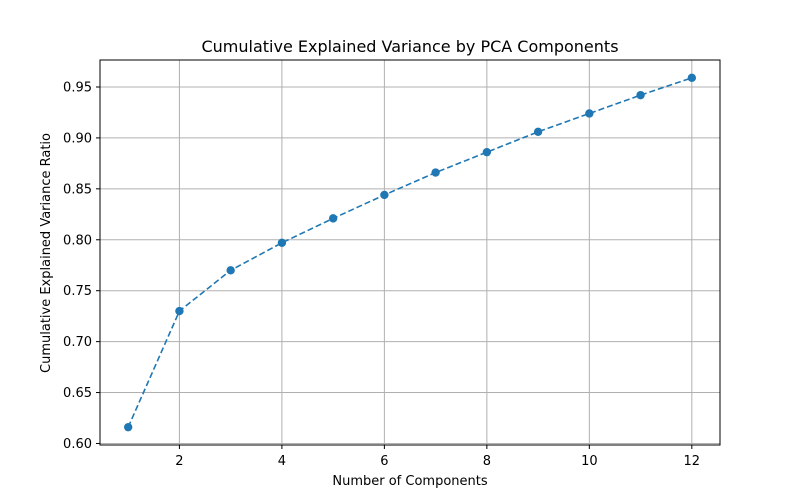 Image resolution: width=800 pixels, height=504 pixels. Describe the element at coordinates (77, 240) in the screenshot. I see `y-tick-label: 0.80` at that location.